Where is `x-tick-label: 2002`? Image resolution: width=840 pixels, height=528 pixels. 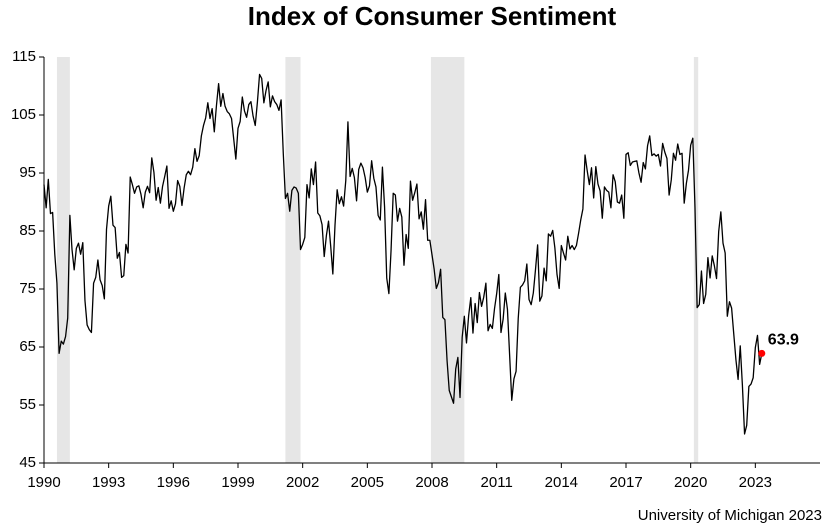
x-tick-label: 2002 is located at coordinates (302, 482).